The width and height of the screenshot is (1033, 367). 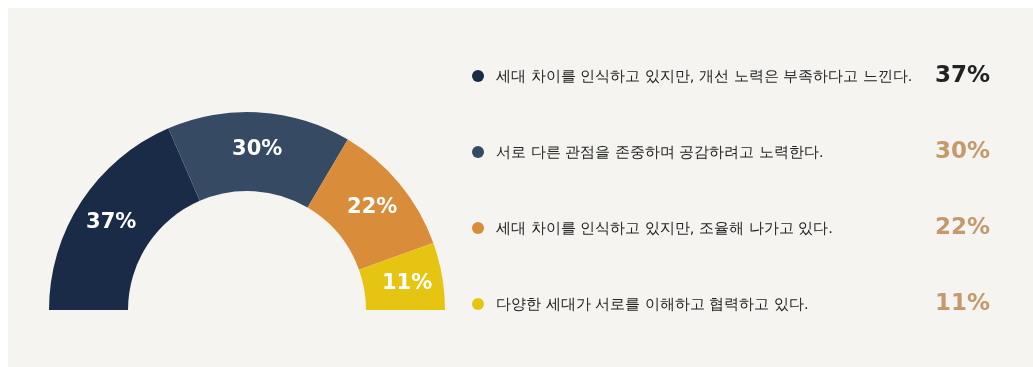 I want to click on text: 11%, so click(x=962, y=302).